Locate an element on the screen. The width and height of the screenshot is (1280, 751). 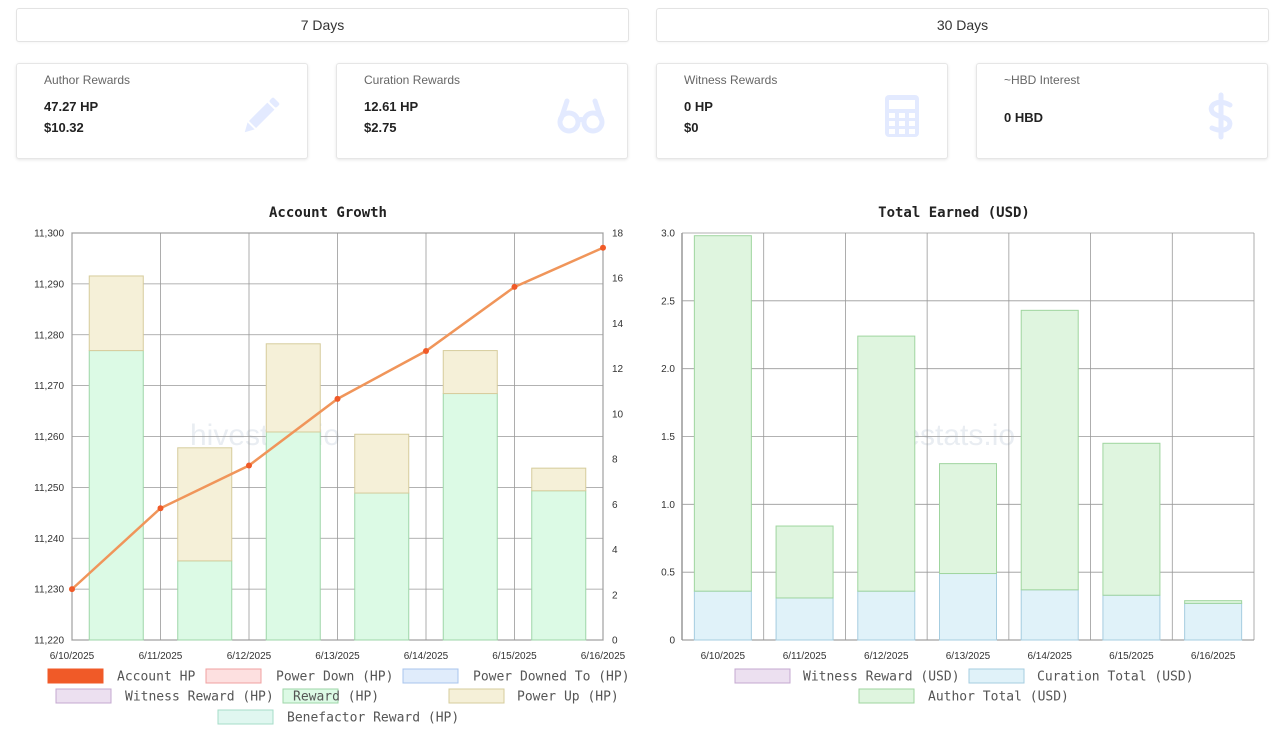
card-value-hp: 12.61 HP is located at coordinates (391, 106).